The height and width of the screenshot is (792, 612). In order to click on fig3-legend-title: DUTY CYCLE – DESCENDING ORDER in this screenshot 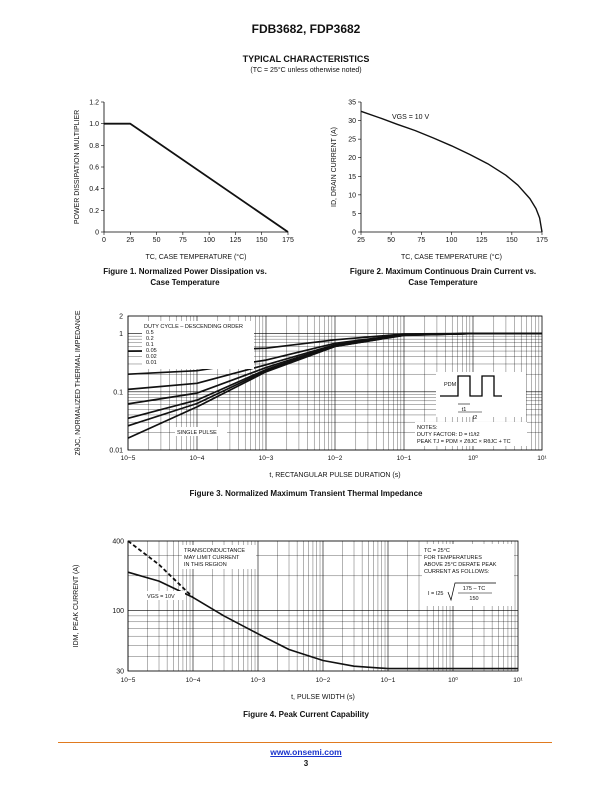, I will do `click(193, 327)`.